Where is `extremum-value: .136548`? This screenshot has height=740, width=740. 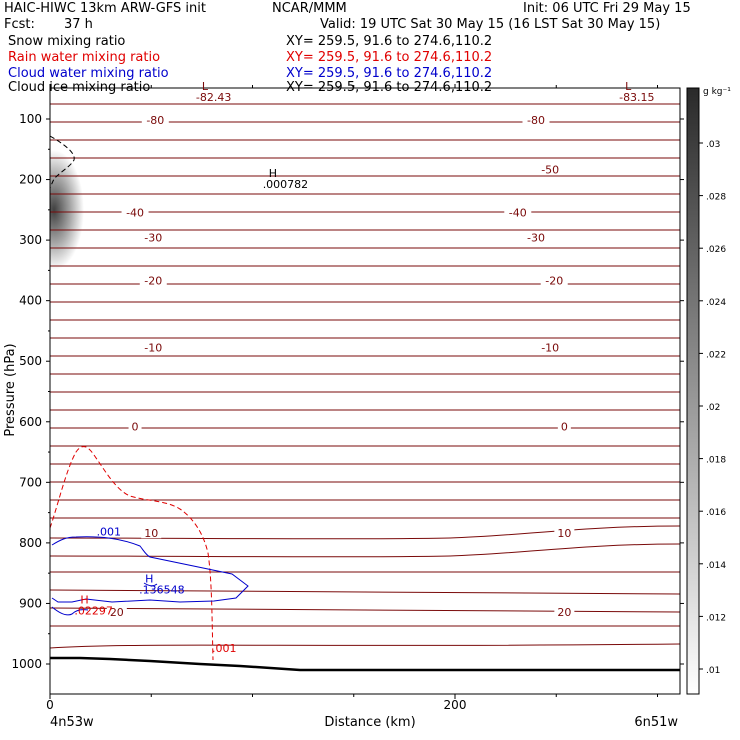 extremum-value: .136548 is located at coordinates (162, 589).